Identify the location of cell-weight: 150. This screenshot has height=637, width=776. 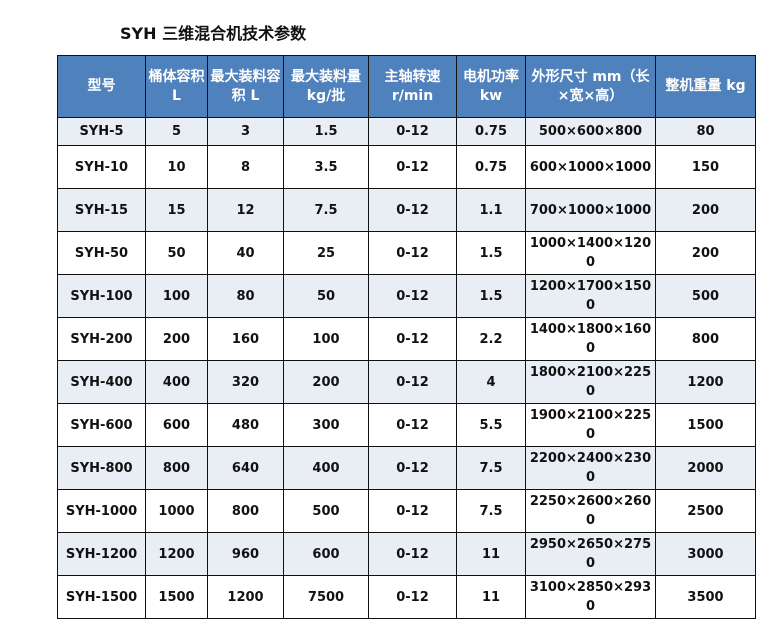
(705, 167).